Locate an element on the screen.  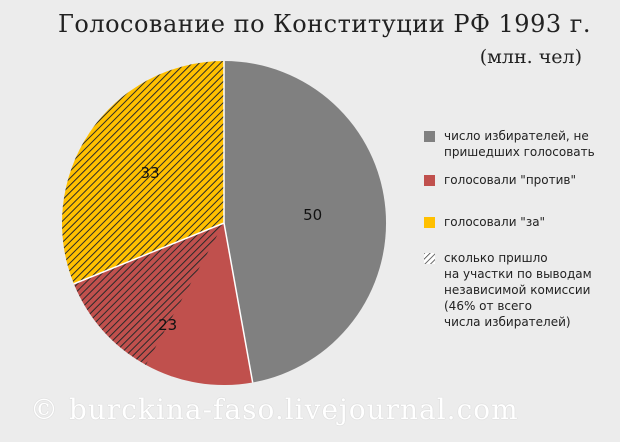
legend-swatch-hatch is located at coordinates (429, 258).